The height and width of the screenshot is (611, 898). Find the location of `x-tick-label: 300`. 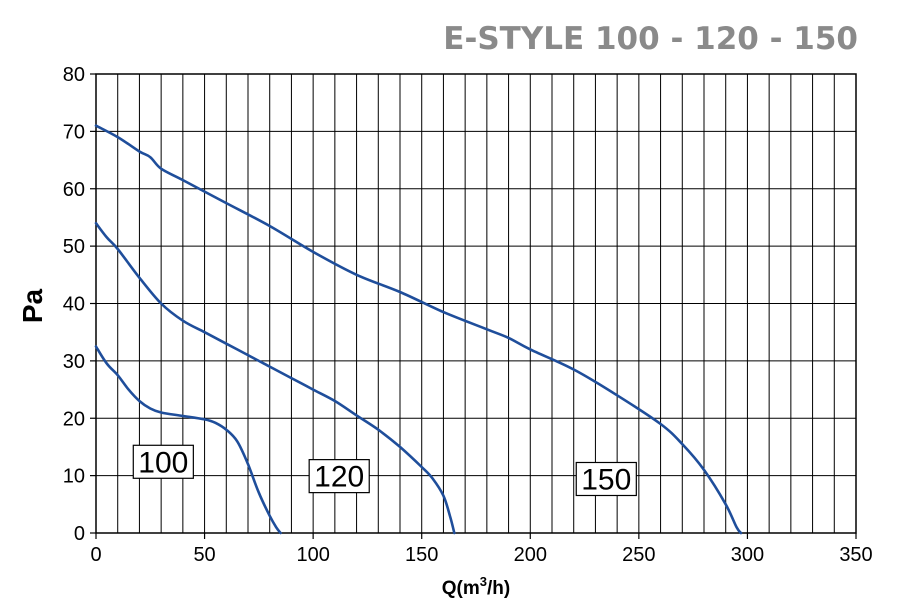

x-tick-label: 300 is located at coordinates (747, 555).